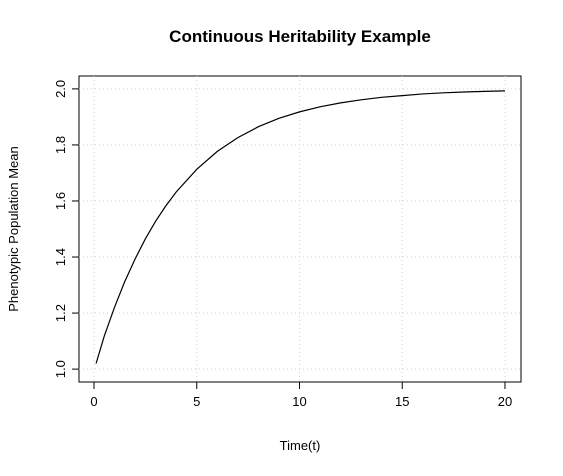 The width and height of the screenshot is (563, 476). What do you see at coordinates (60, 257) in the screenshot?
I see `y-tick-label: 1.4` at bounding box center [60, 257].